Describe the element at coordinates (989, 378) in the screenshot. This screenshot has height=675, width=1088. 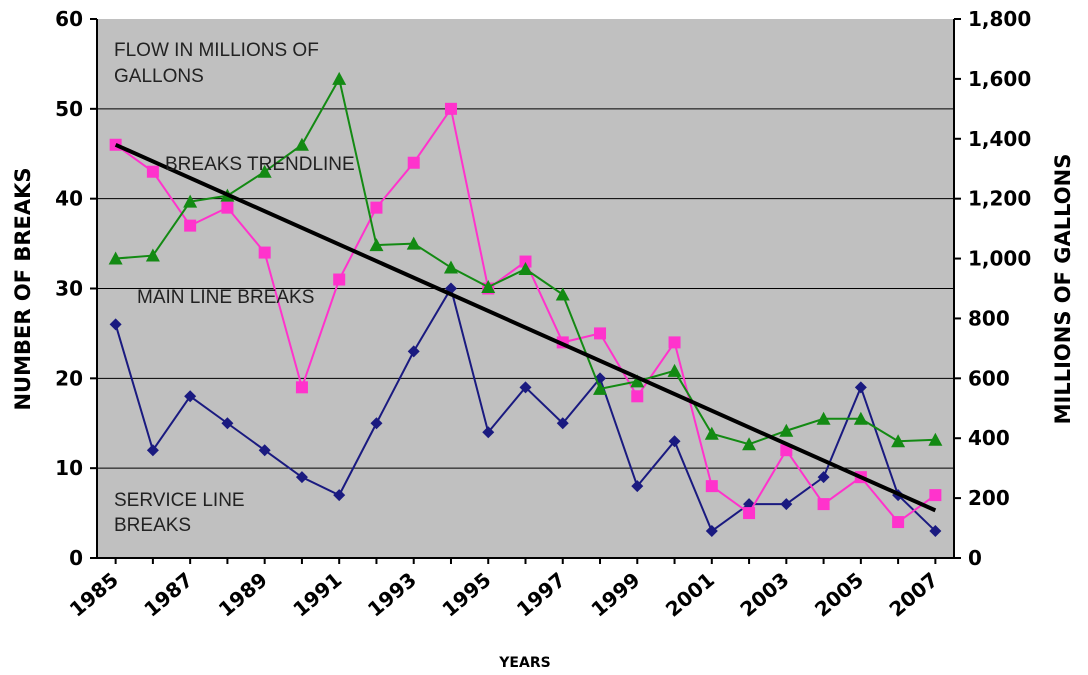
I see `y2-tick-label: 600` at that location.